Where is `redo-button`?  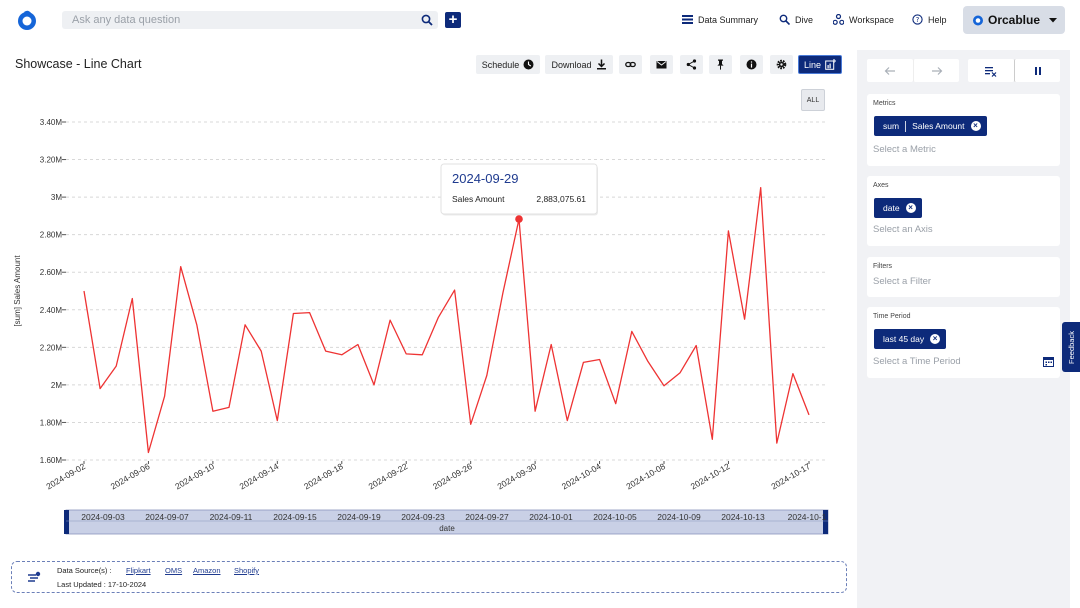 redo-button is located at coordinates (936, 70).